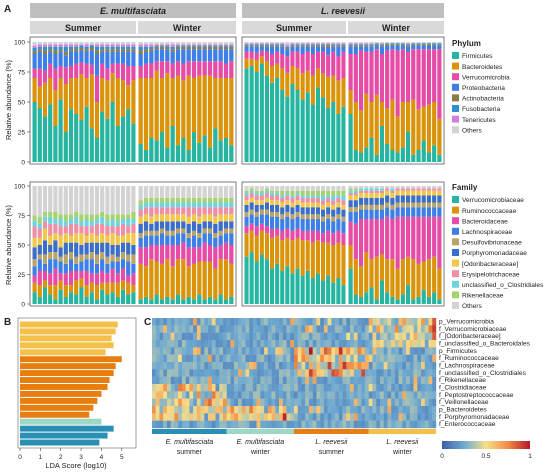 This screenshot has height=472, width=550. I want to click on lda-bar, so click(67, 373).